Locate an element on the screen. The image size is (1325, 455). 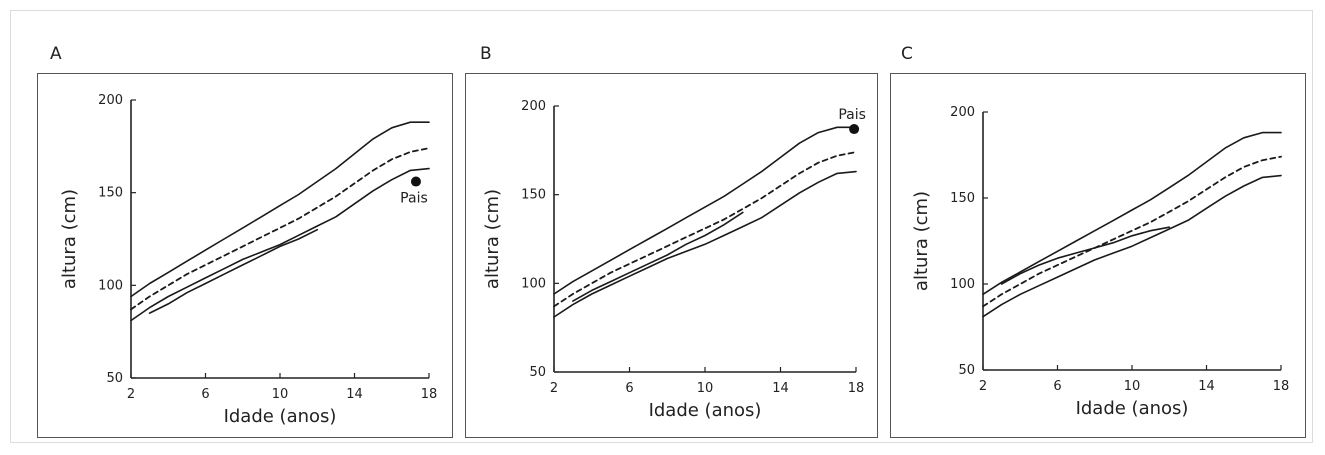
y-tick-label-a: 50 is located at coordinates (114, 378).